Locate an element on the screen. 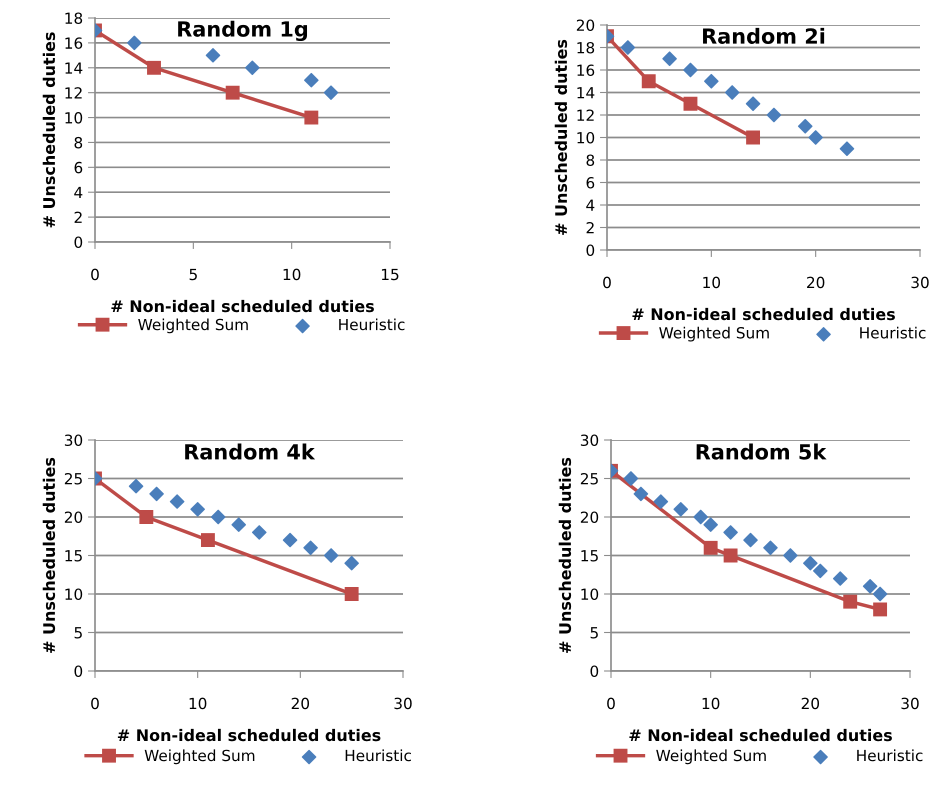  y-tick-label: 20 is located at coordinates (589, 517).